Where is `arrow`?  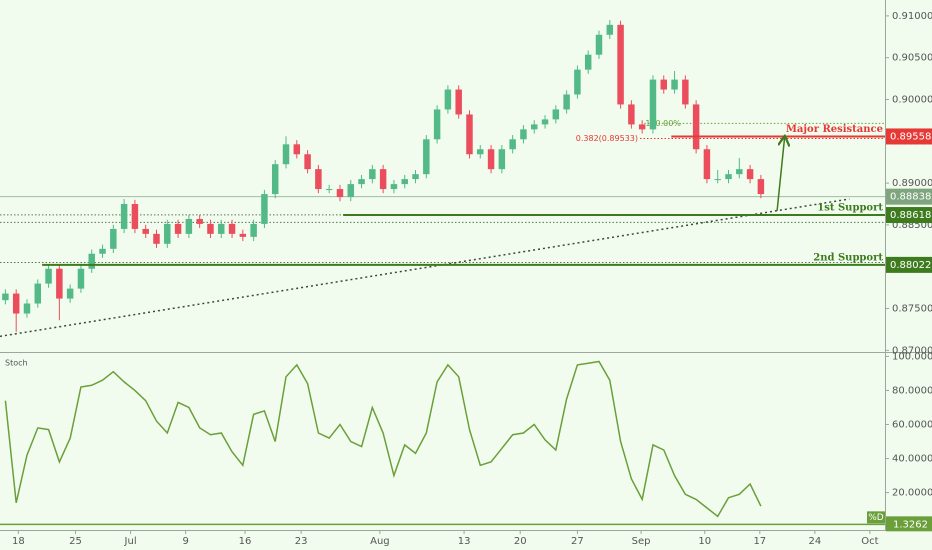 arrow is located at coordinates (780, 174).